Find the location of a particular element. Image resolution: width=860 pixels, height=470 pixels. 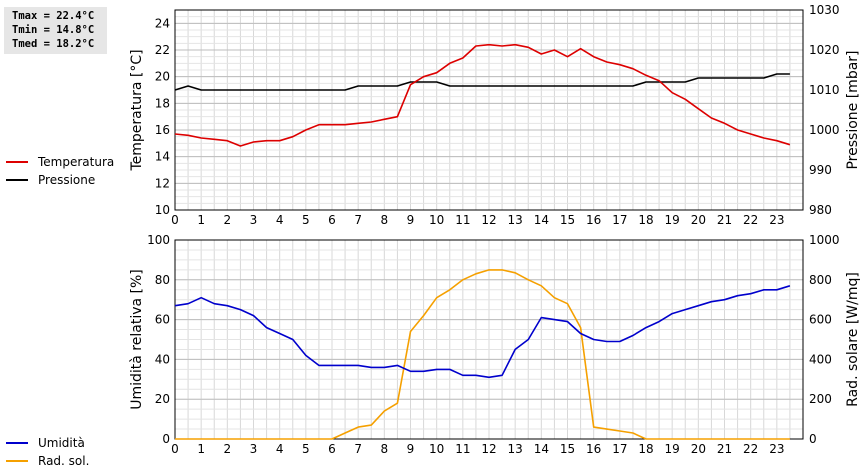

legend-top: Temperatura Pressione is located at coordinates (60, 171).